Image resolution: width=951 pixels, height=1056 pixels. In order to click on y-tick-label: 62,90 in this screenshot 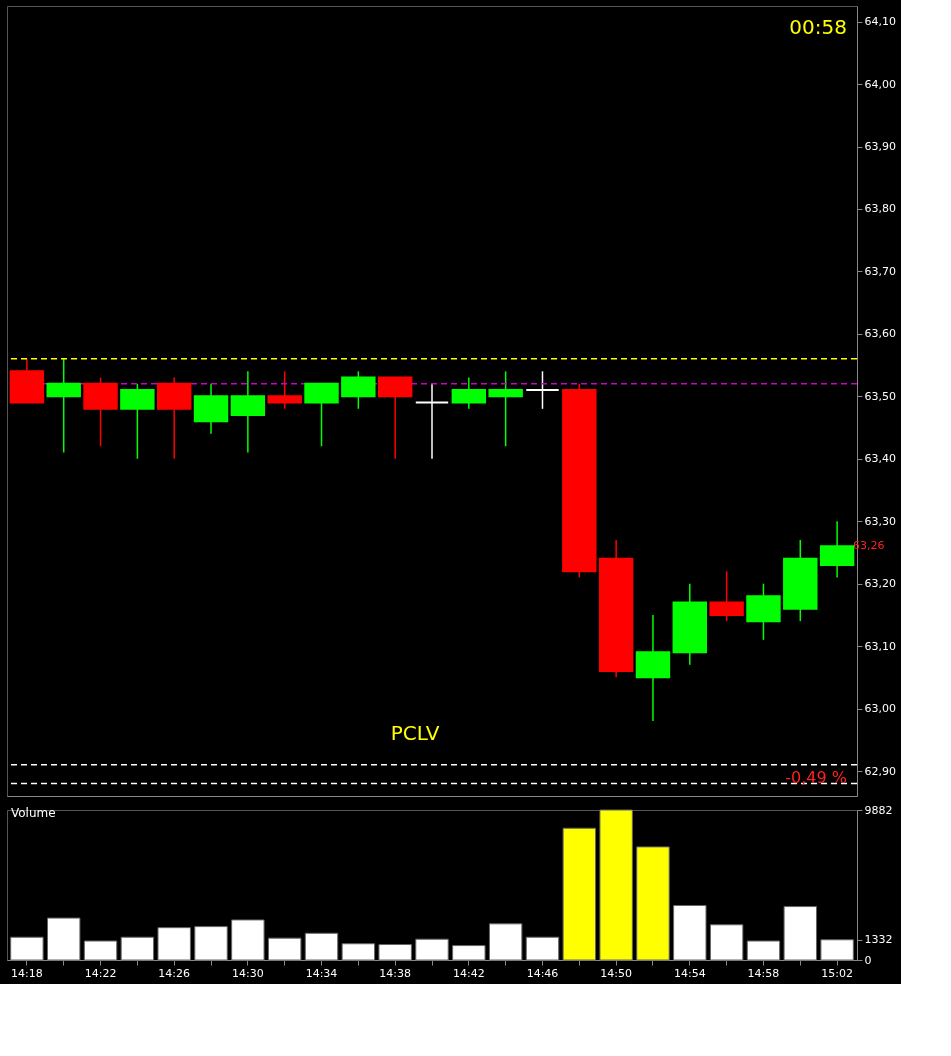, I will do `click(880, 771)`.